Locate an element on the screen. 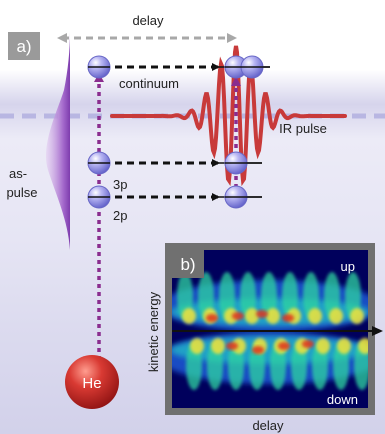 The height and width of the screenshot is (434, 385). spectrogram-axis-arrowhead is located at coordinates (377, 331).